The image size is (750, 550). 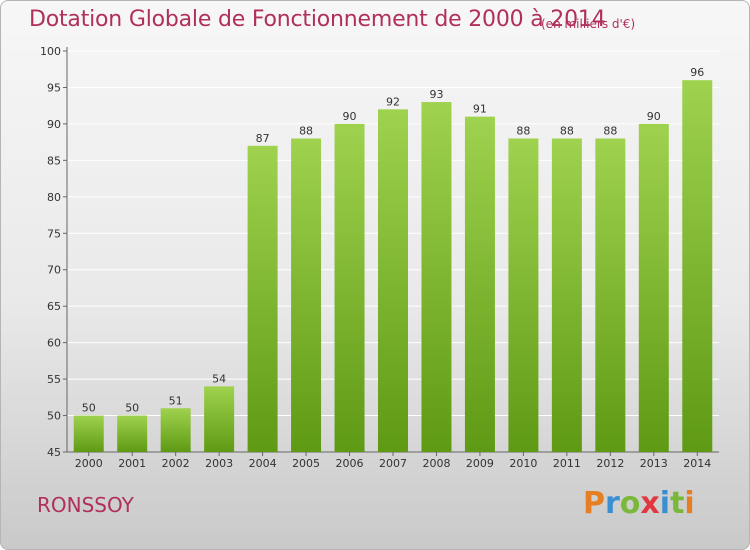 What do you see at coordinates (654, 116) in the screenshot?
I see `value-label-2013: 90` at bounding box center [654, 116].